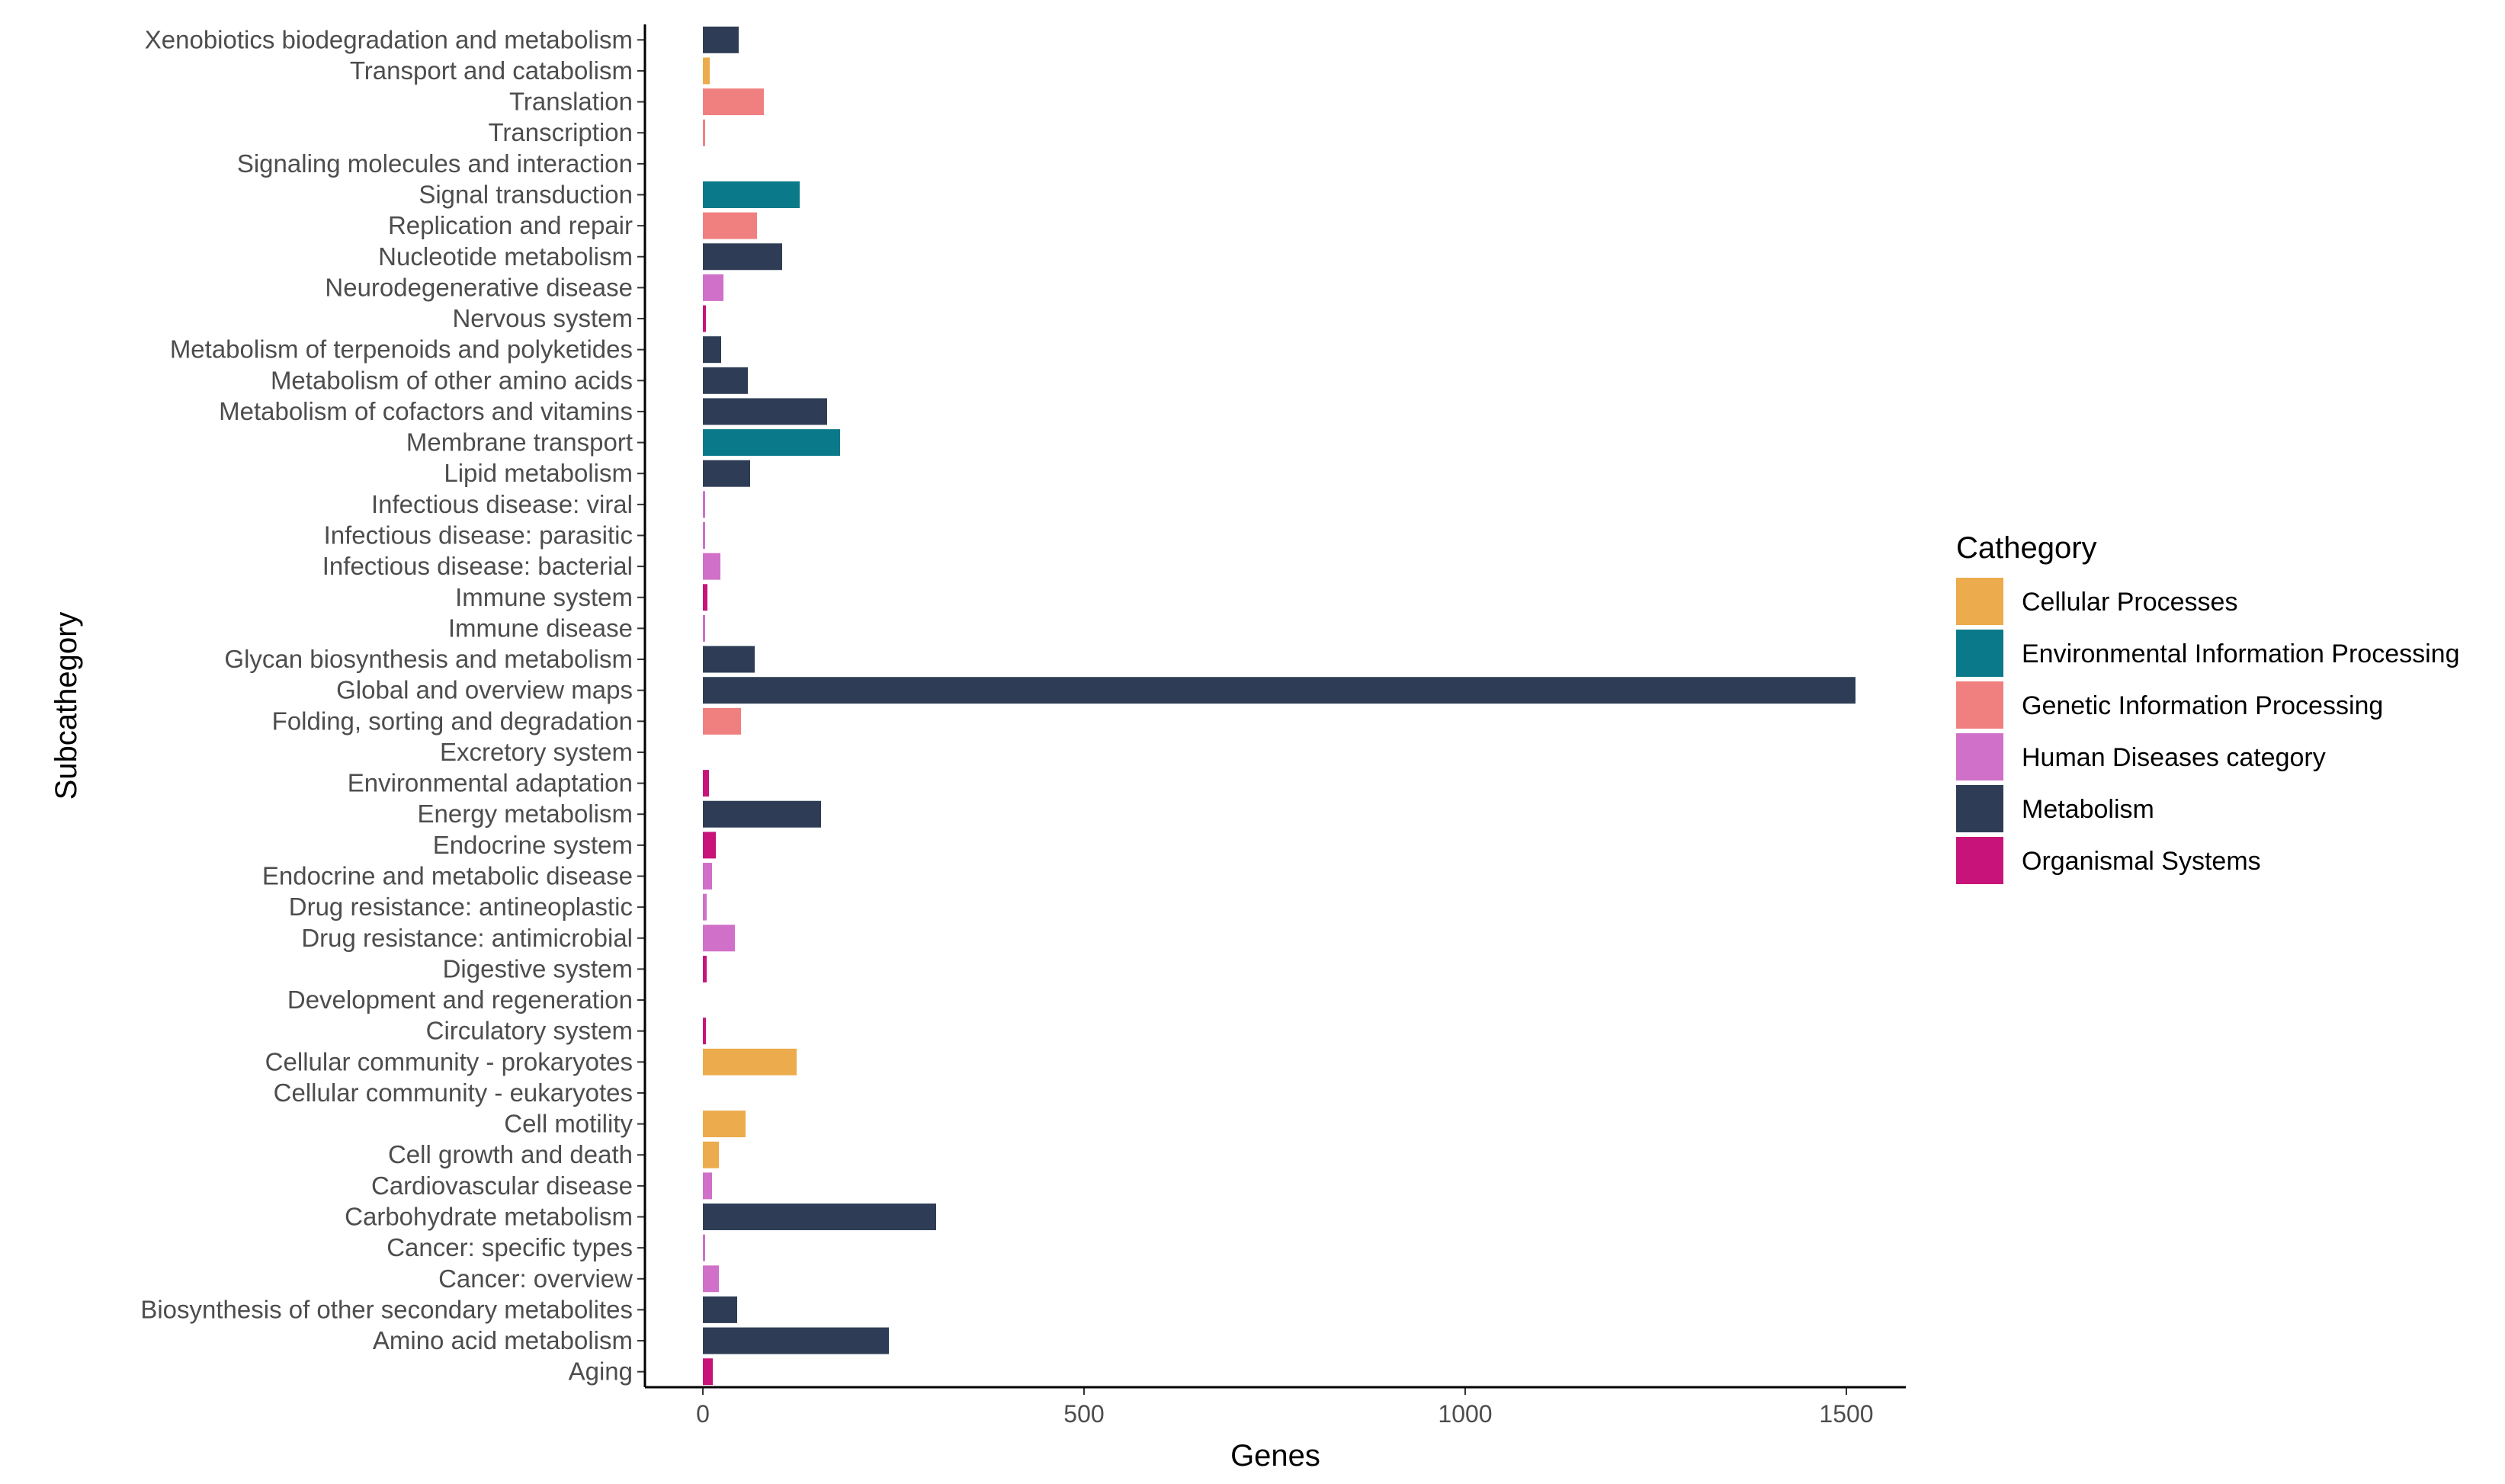 This screenshot has width=2505, height=1484. What do you see at coordinates (1285, 1408) in the screenshot?
I see `x-ticks: 0 500 1000 1500` at bounding box center [1285, 1408].